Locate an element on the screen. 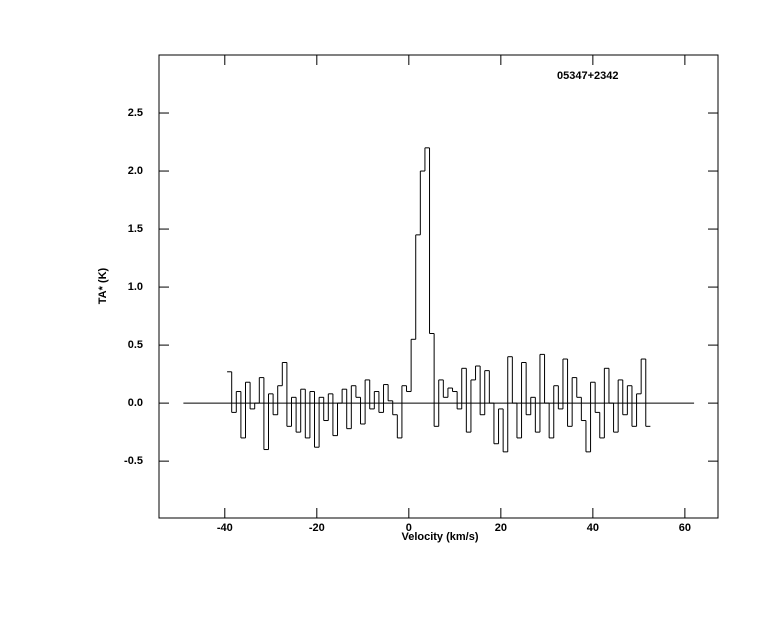 This screenshot has width=774, height=617. x-tick-label: 40 is located at coordinates (593, 528).